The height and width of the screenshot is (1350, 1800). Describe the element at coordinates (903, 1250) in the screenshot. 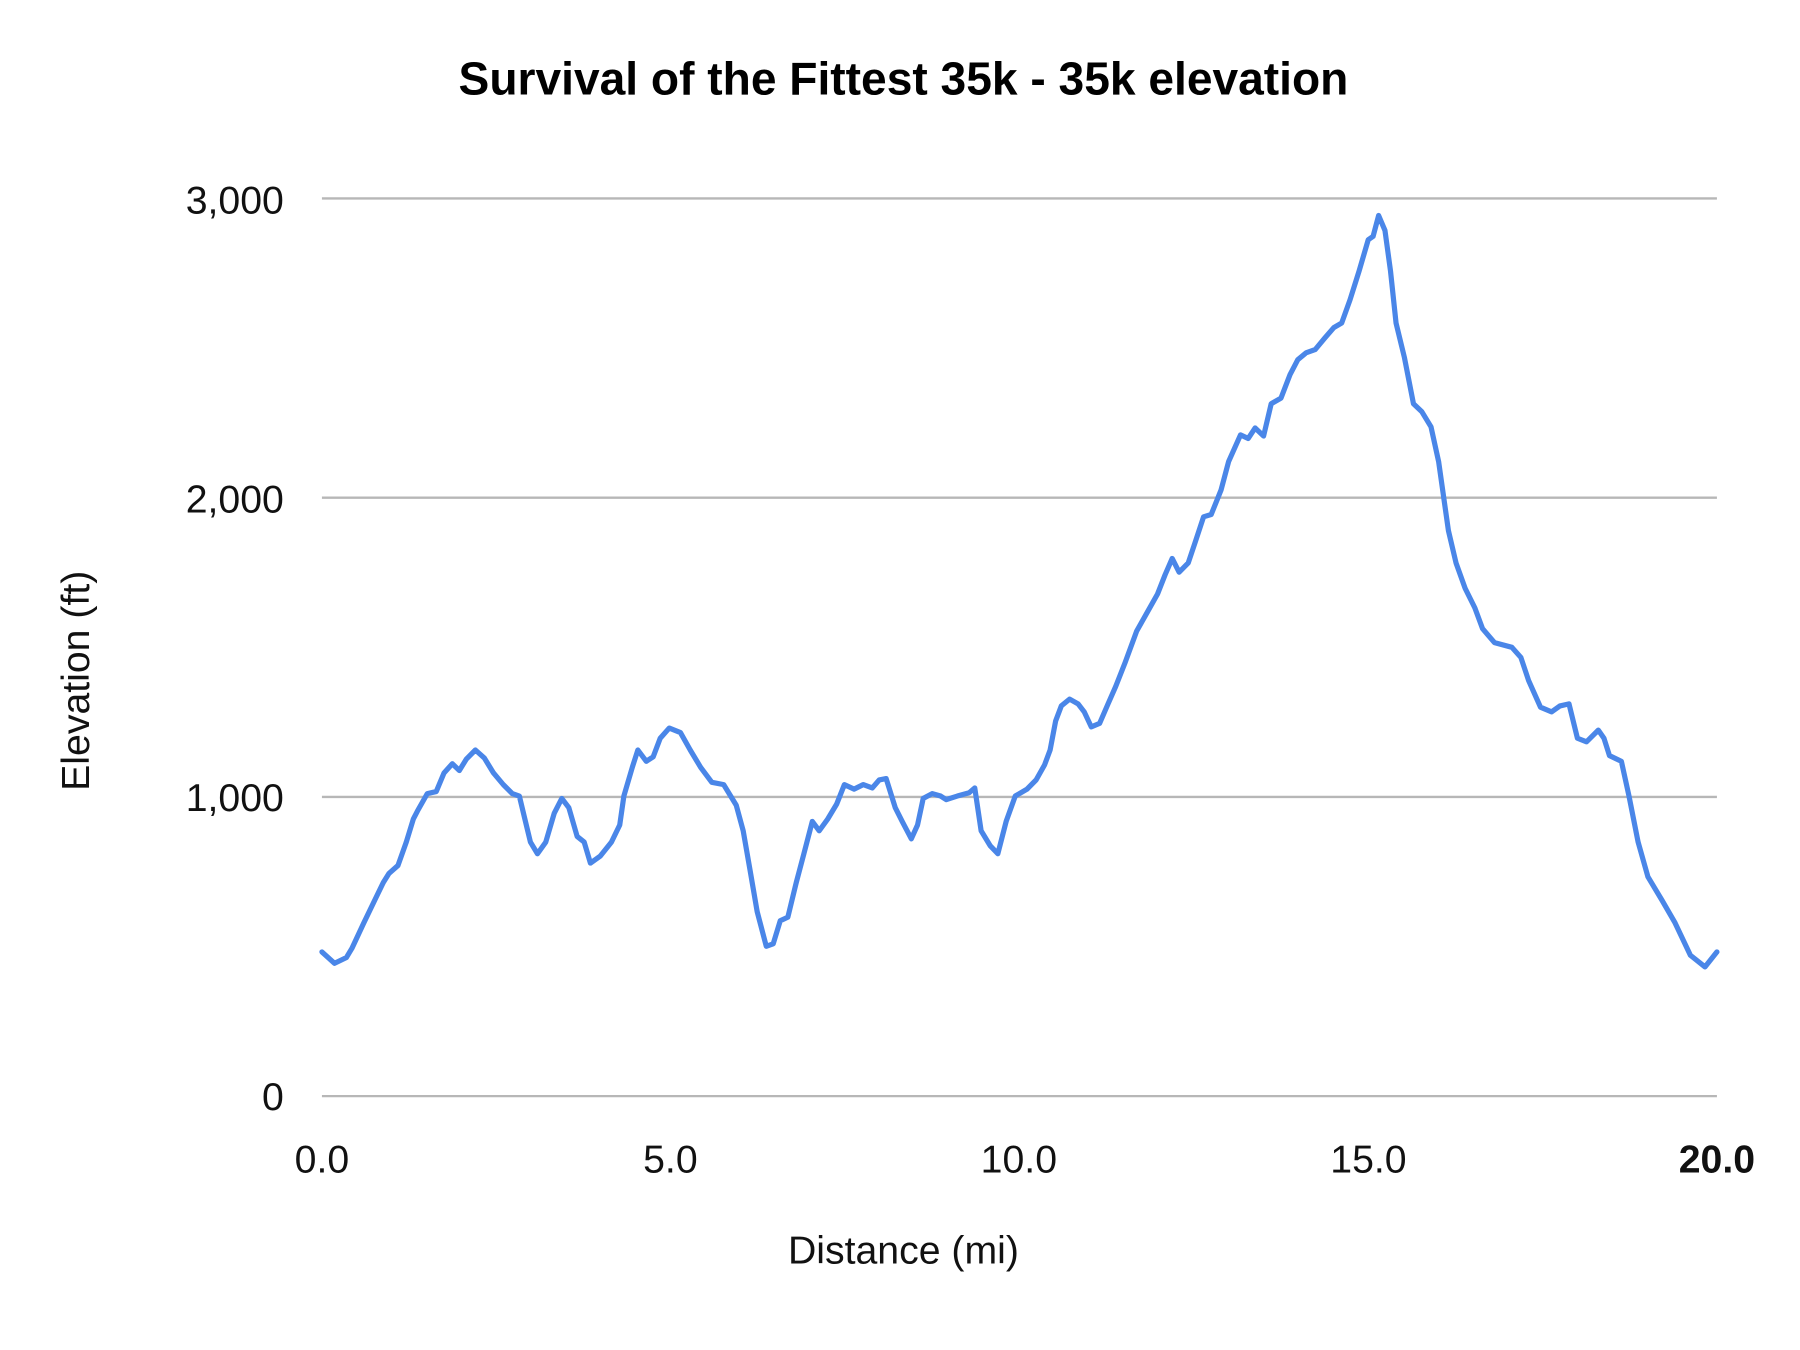

I see `x-axis-label: Distance (mi)` at that location.